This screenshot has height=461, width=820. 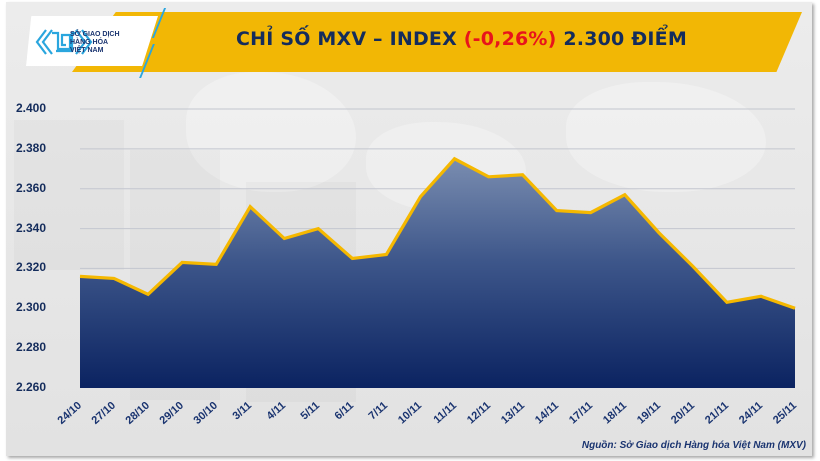 I want to click on logo, so click(x=92, y=41).